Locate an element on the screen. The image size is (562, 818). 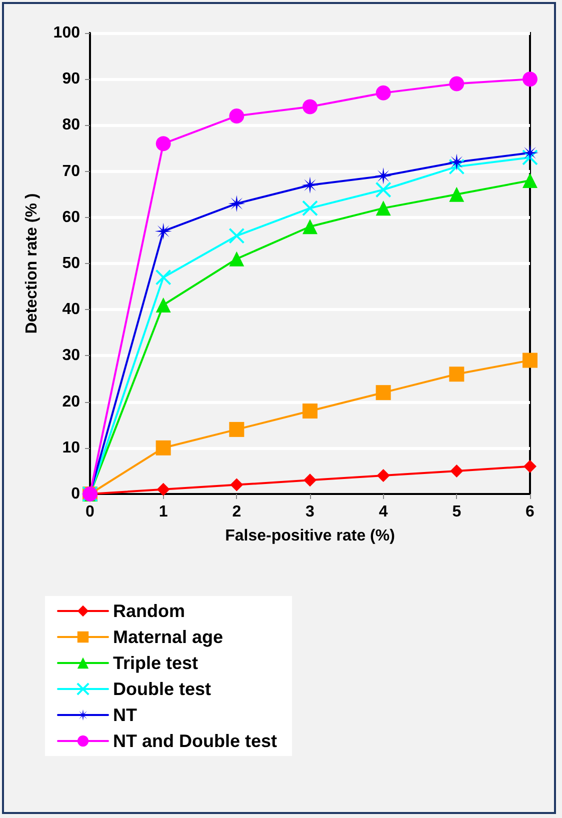
x-tick-label: 1 is located at coordinates (163, 512).